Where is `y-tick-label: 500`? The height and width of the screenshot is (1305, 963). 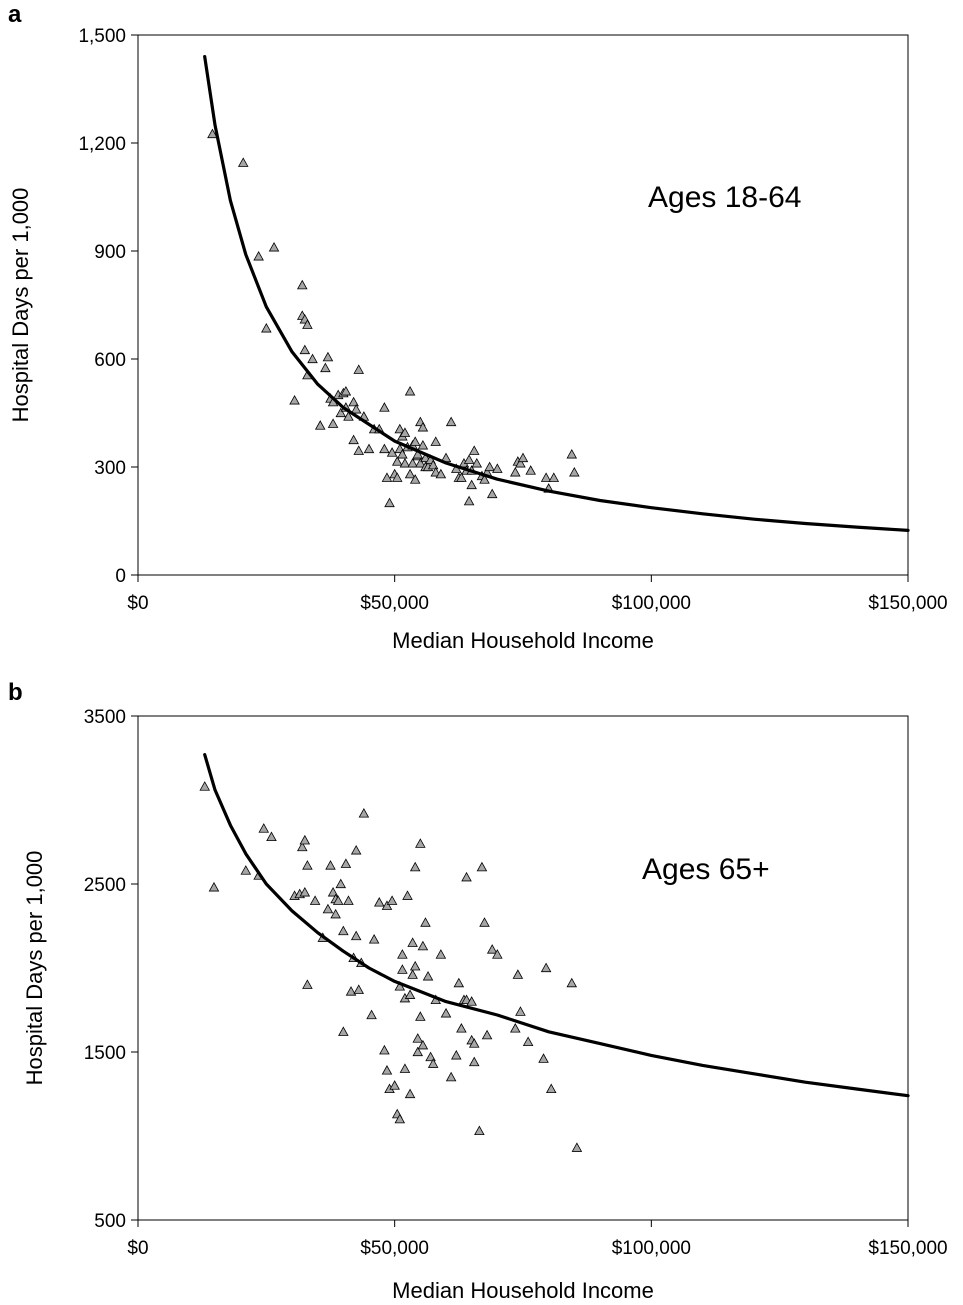
y-tick-label: 500 is located at coordinates (110, 1221).